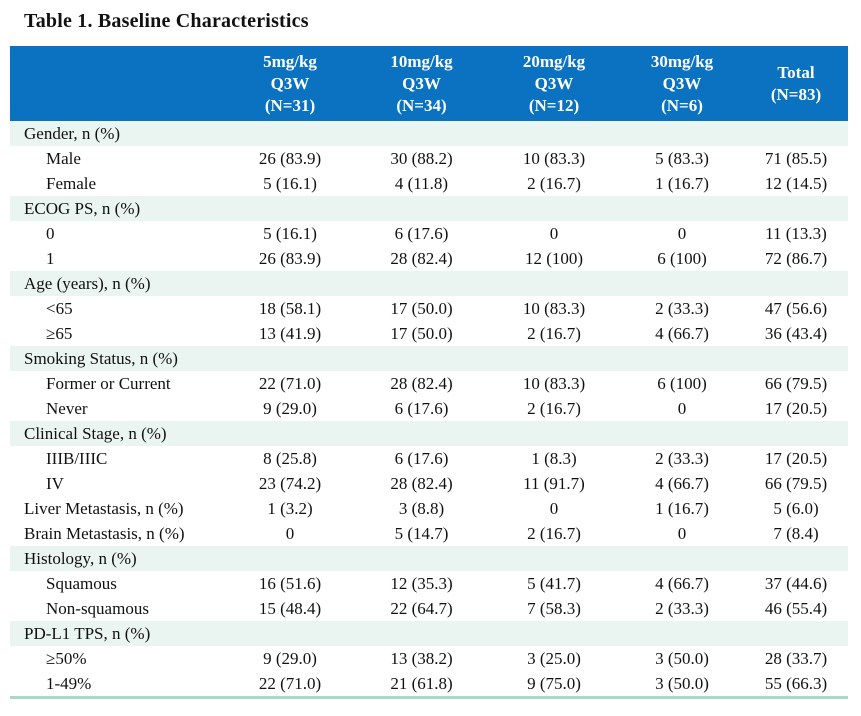  Describe the element at coordinates (290, 383) in the screenshot. I see `cell-value: 22 (71.0)` at that location.